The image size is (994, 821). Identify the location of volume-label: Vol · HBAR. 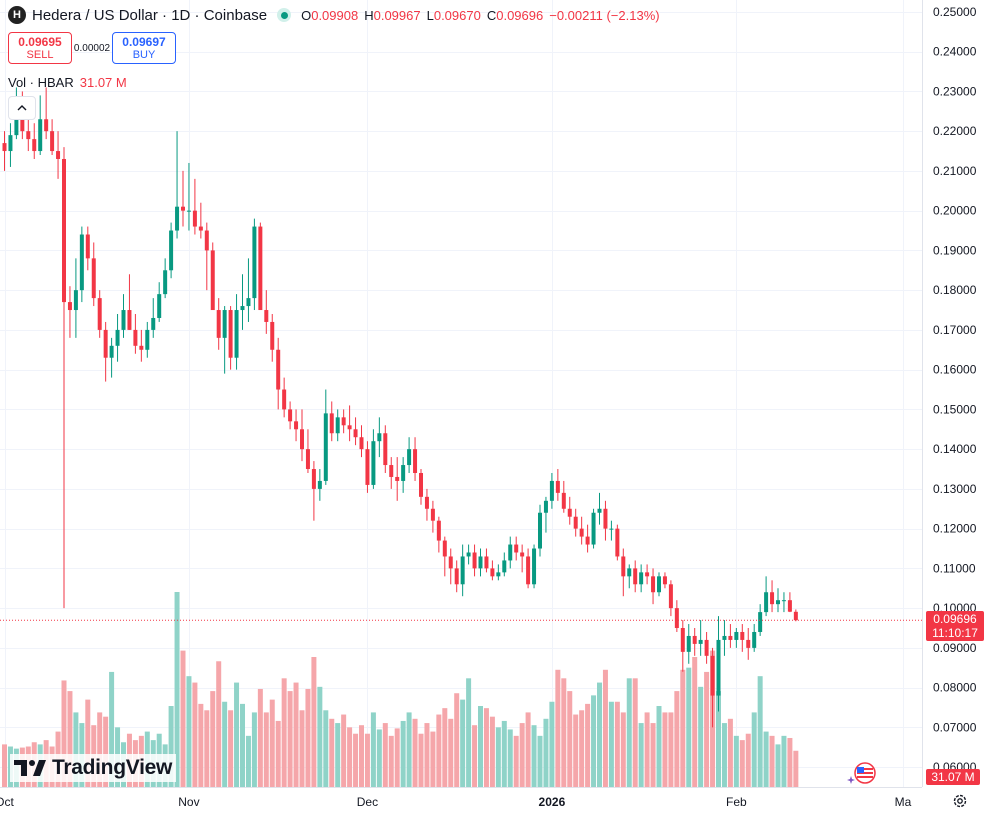
(41, 82).